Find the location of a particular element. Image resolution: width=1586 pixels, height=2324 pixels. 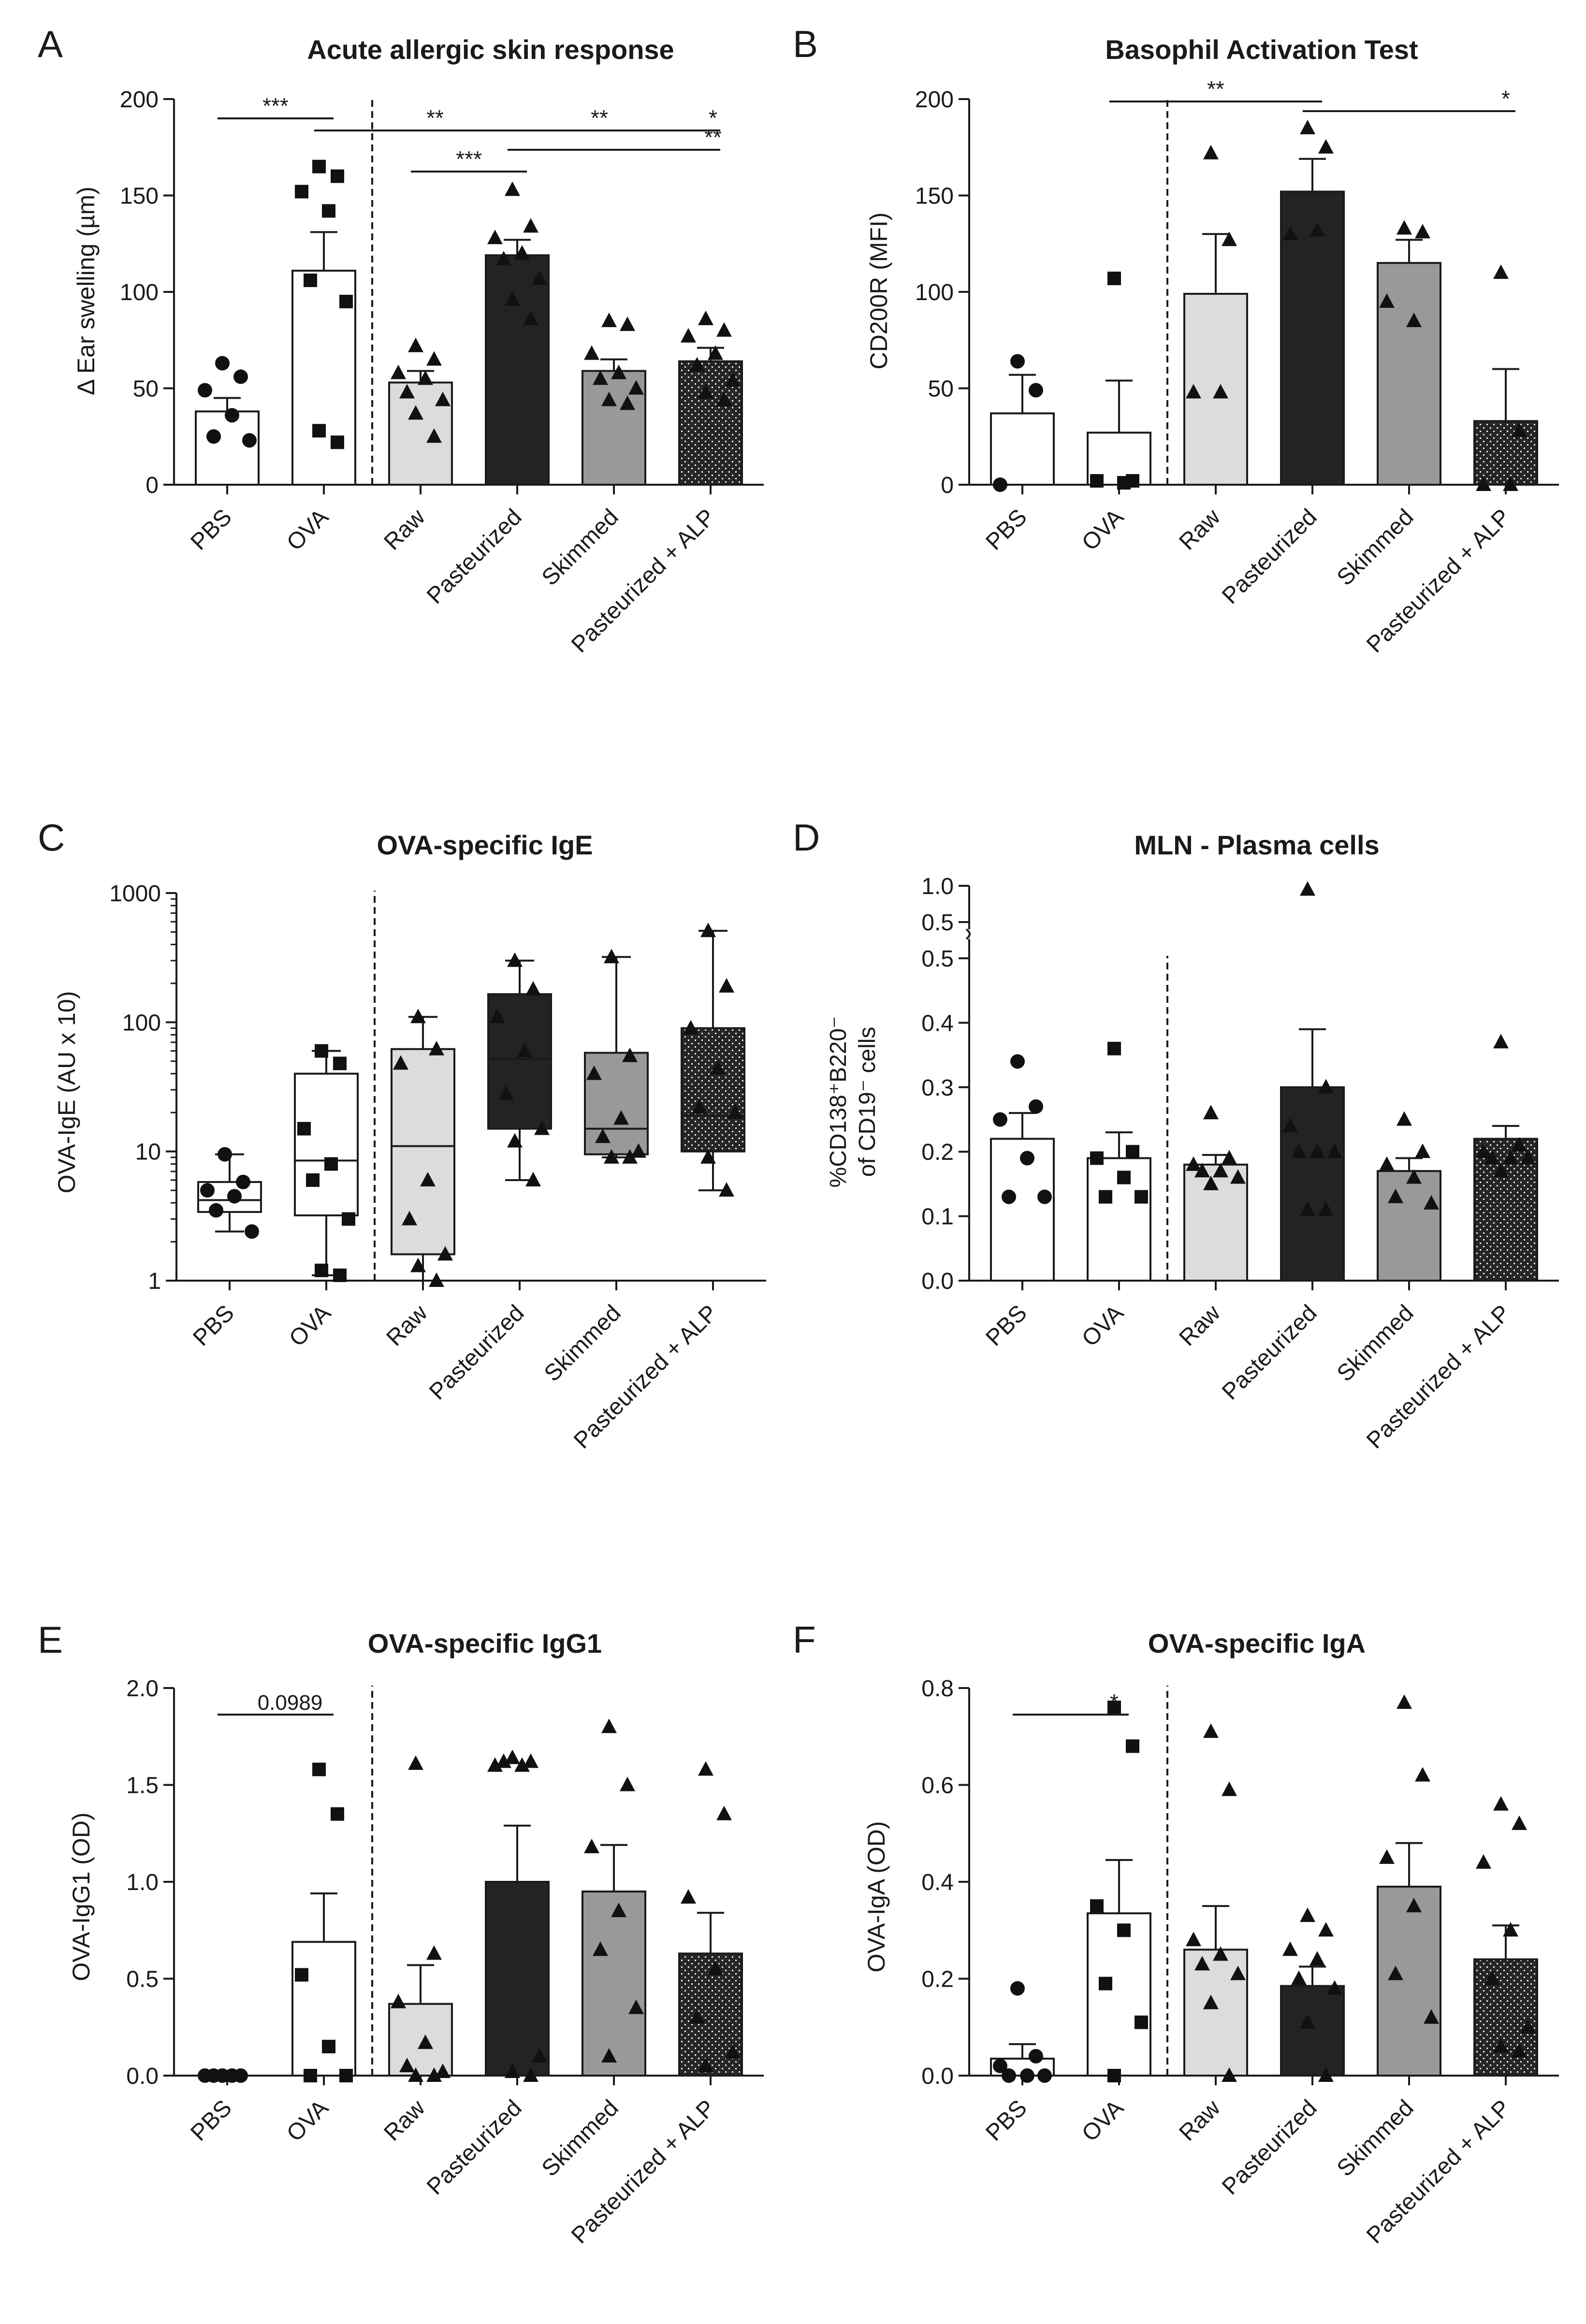

box is located at coordinates (713, 1090).